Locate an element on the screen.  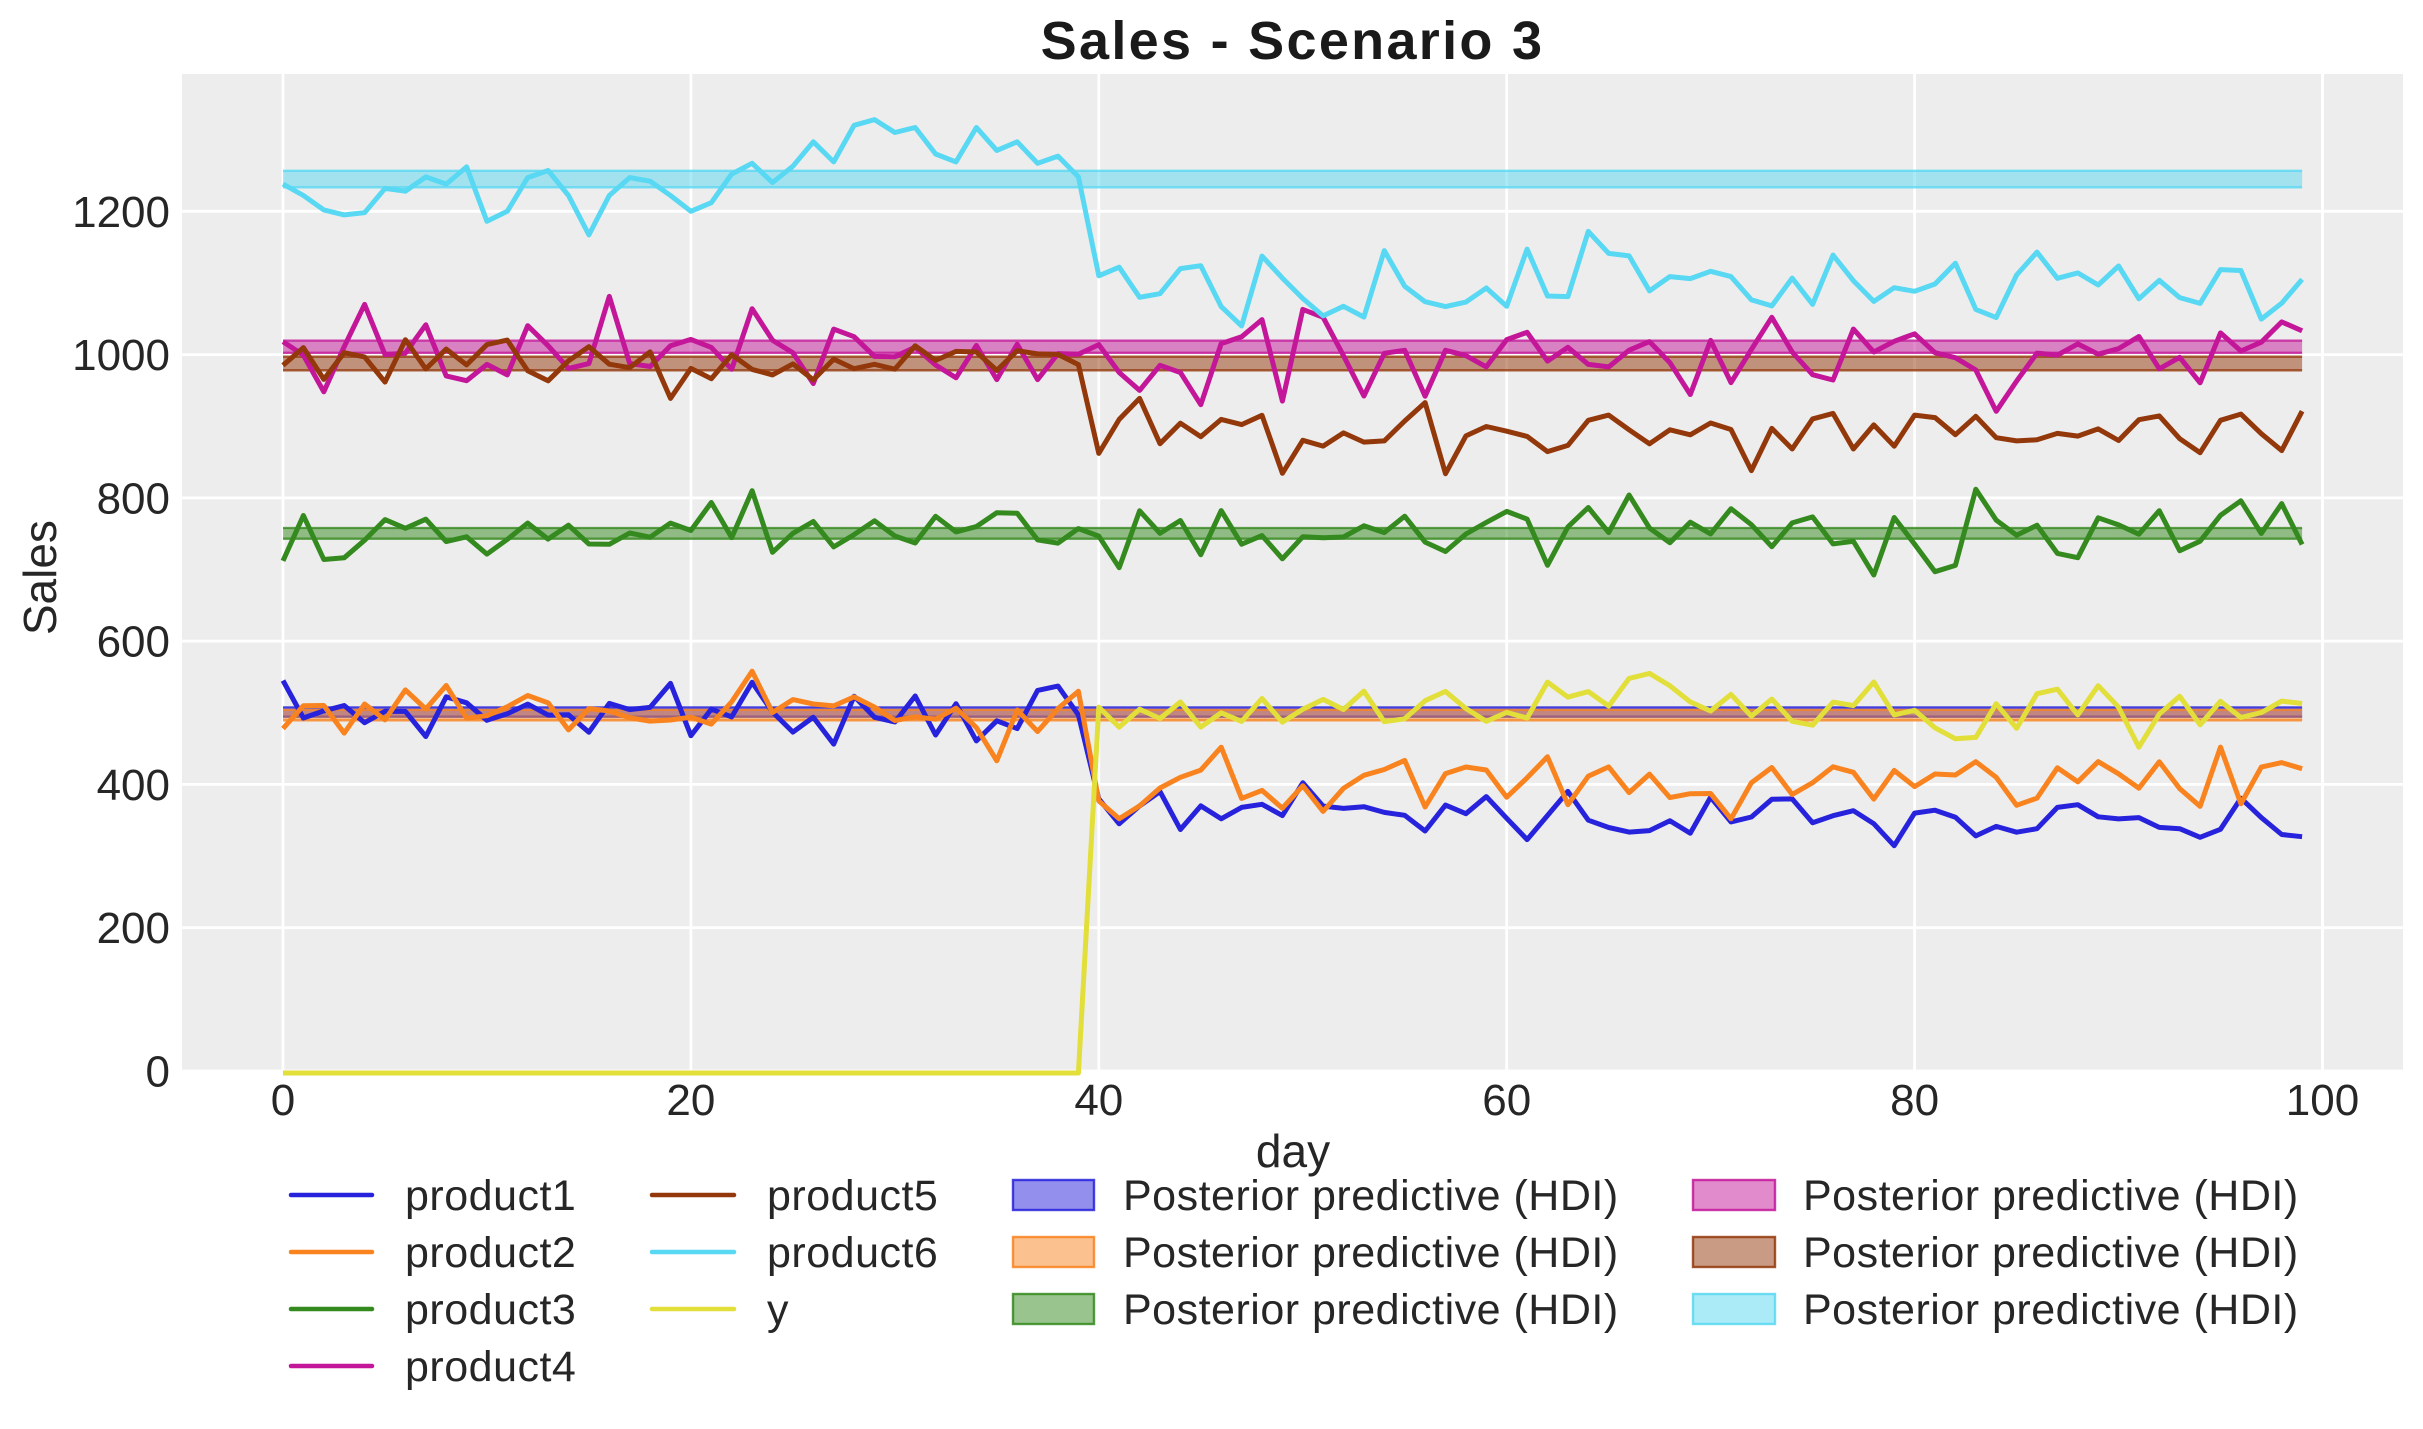
svg-text: 100 is located at coordinates (2322, 1100).